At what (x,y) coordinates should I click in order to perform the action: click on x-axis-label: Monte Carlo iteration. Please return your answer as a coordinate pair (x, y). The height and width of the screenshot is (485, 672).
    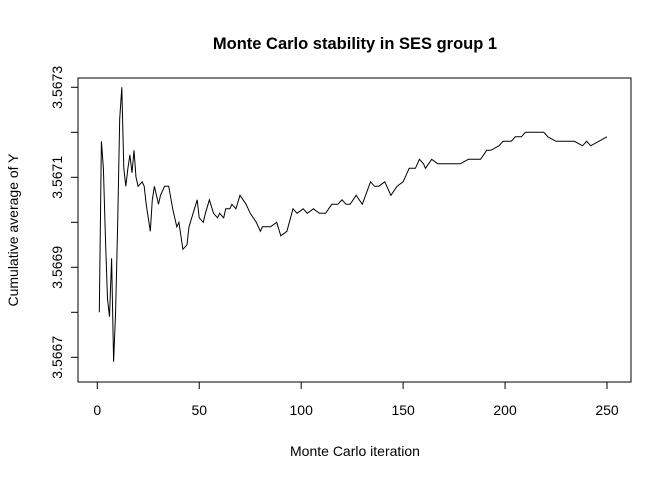
    Looking at the image, I should click on (355, 451).